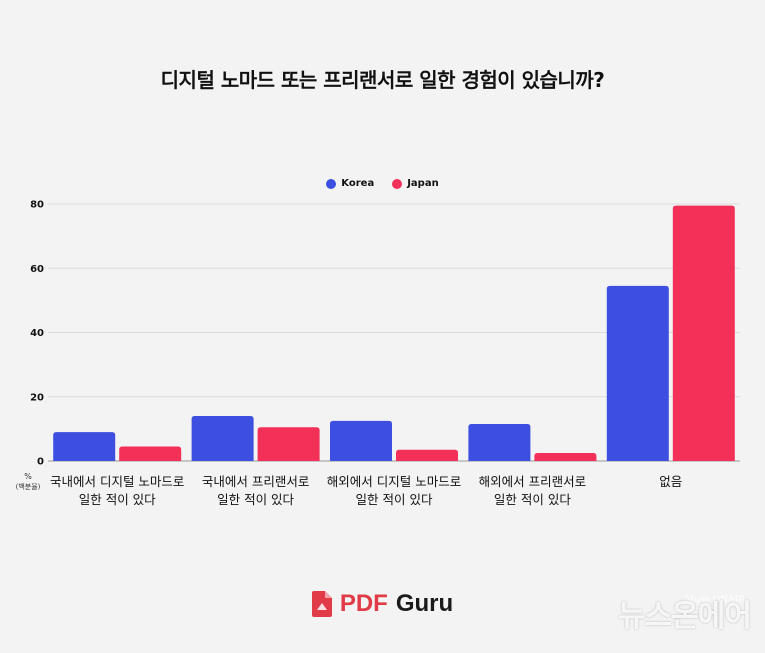  I want to click on watermark-subtext: Muse ONAIR, so click(715, 600).